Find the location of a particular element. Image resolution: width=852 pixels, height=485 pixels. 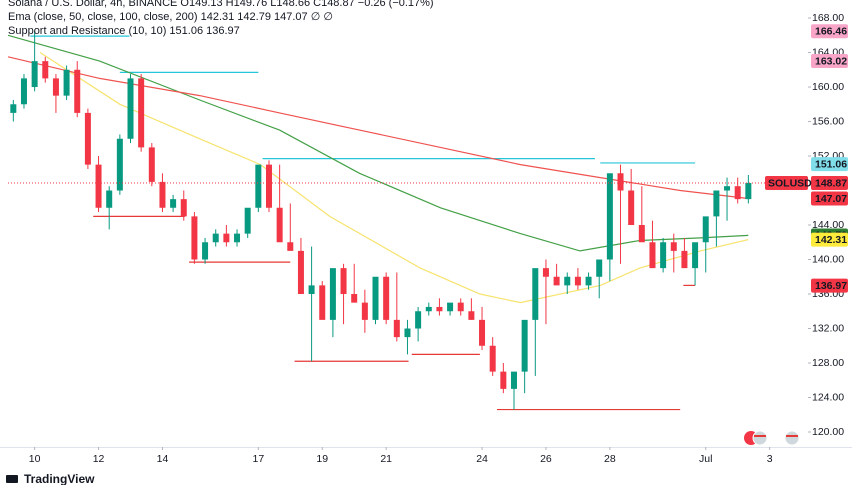

y-tick-label: 144.00 is located at coordinates (828, 225).